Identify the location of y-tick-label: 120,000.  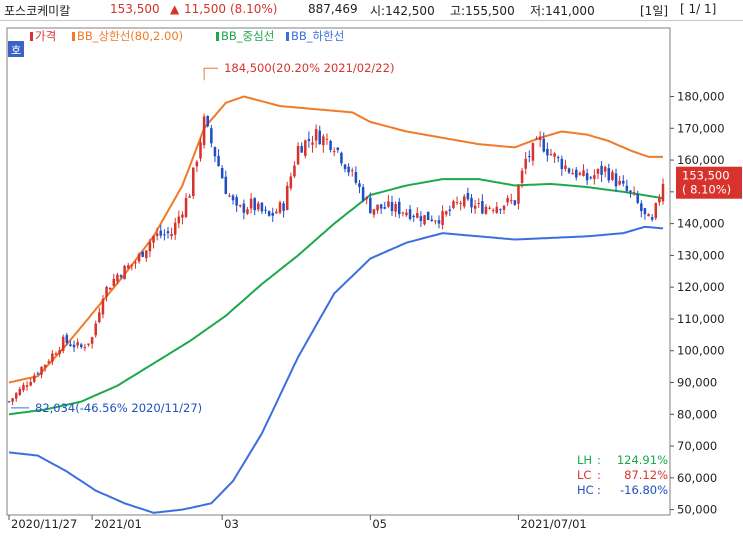
(701, 287).